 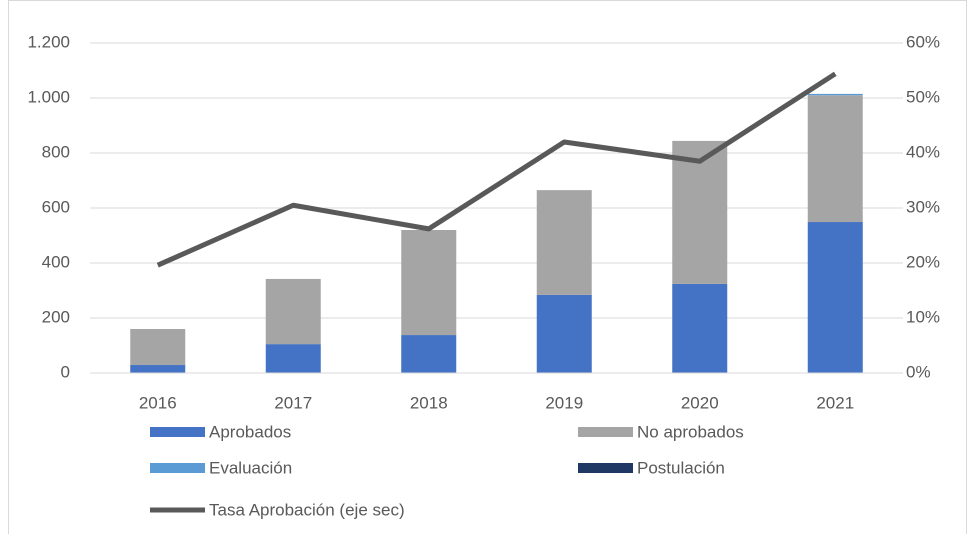 What do you see at coordinates (56, 316) in the screenshot?
I see `y-tick-label: 200` at bounding box center [56, 316].